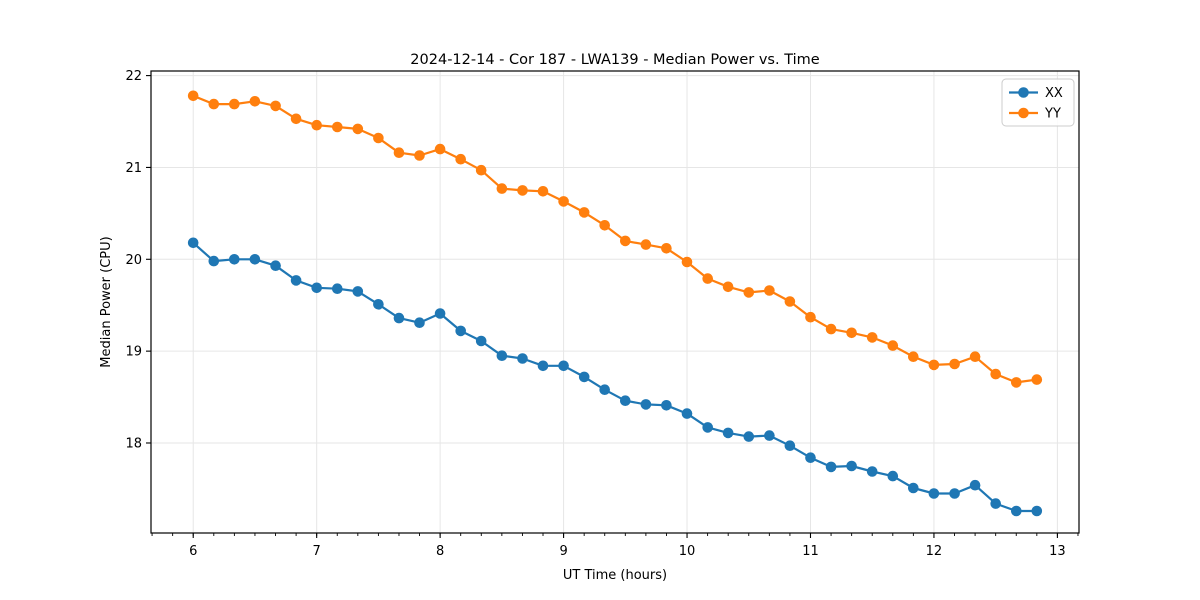 This screenshot has height=600, width=1200. I want to click on y-tick-label: 18, so click(133, 443).